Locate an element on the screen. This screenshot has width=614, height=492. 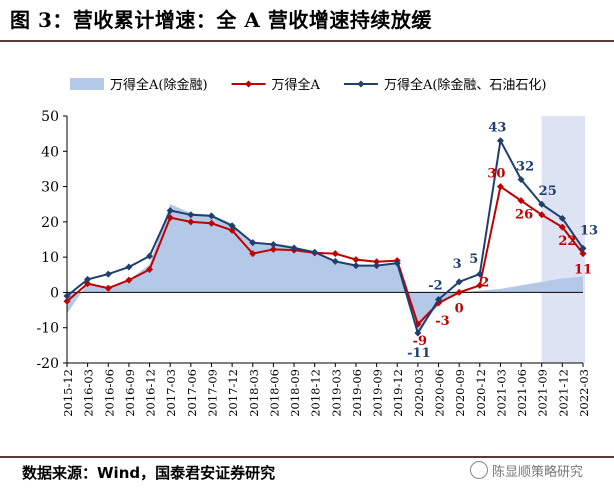
legend-swatch-area is located at coordinates (87, 84).